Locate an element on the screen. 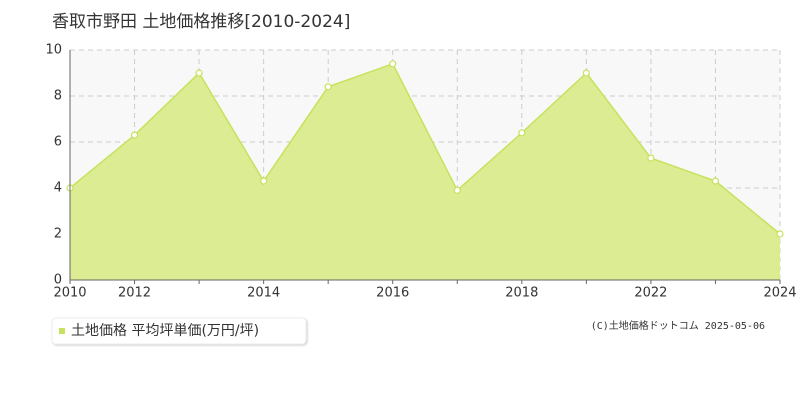 This screenshot has height=404, width=800. source: (C)土地価格ドットコム 2025-05-06 is located at coordinates (678, 325).